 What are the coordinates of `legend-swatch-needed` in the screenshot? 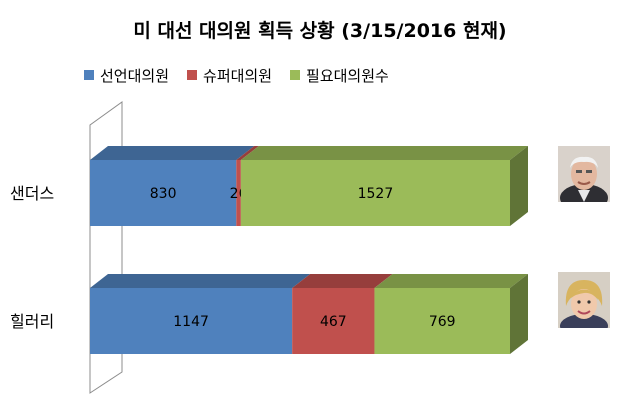 It's located at (295, 75).